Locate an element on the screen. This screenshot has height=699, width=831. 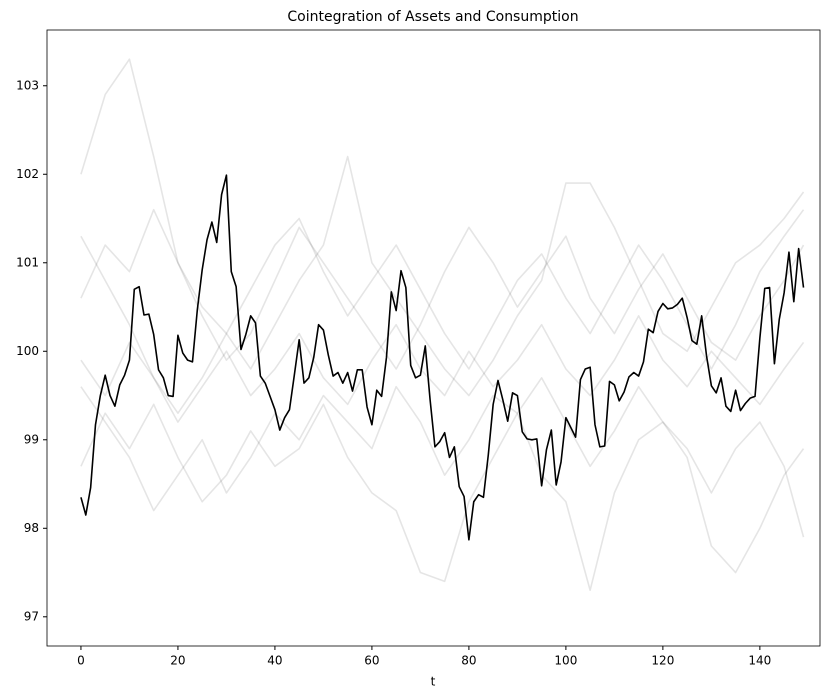
x-tick-label: 20 is located at coordinates (177, 661).